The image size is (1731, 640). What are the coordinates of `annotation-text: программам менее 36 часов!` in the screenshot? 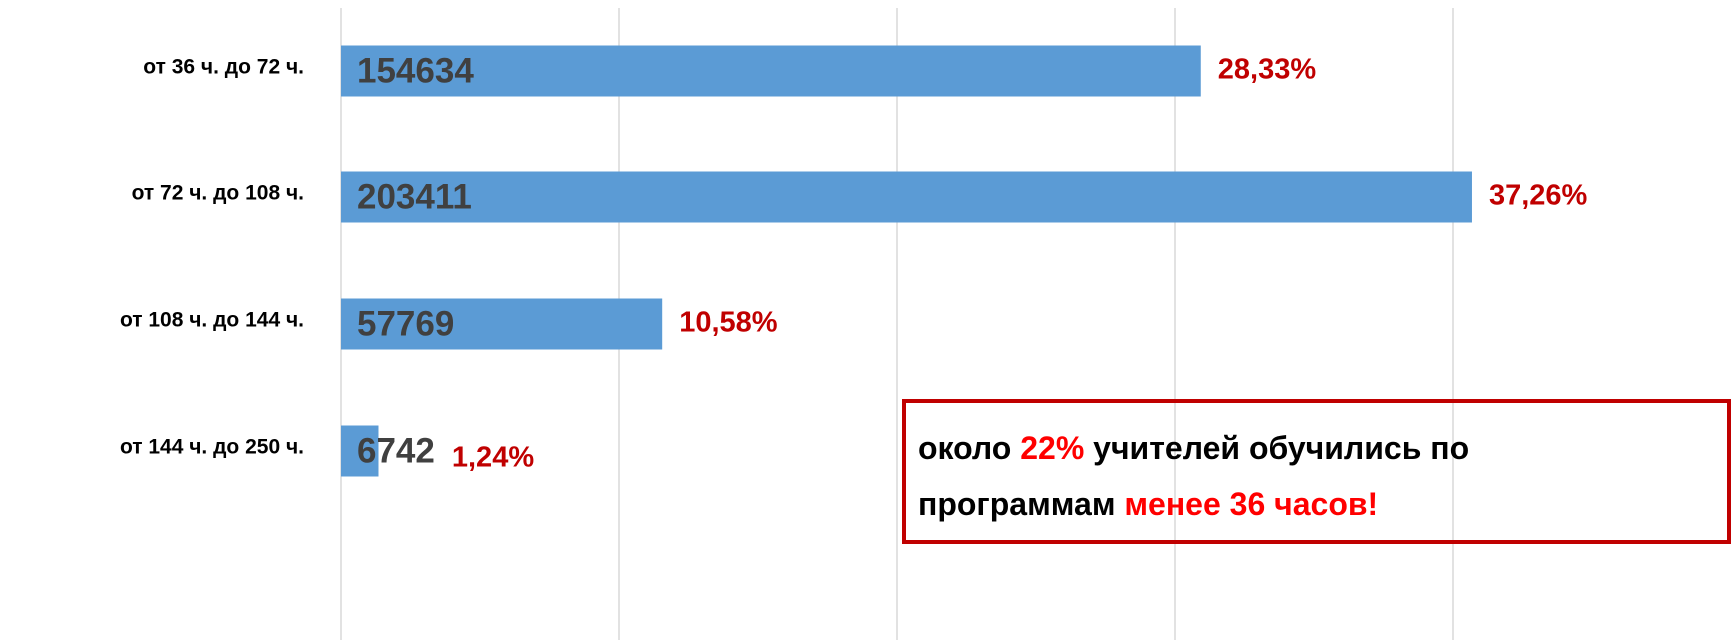 It's located at (1148, 504).